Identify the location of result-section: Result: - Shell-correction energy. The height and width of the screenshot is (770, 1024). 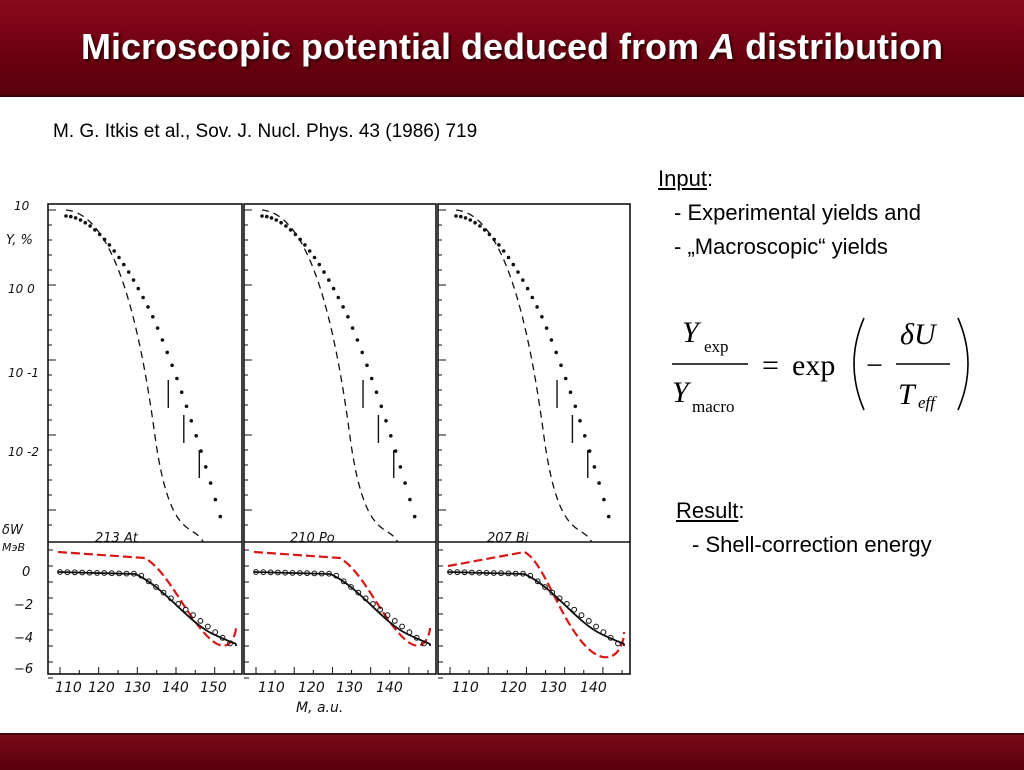
(804, 528).